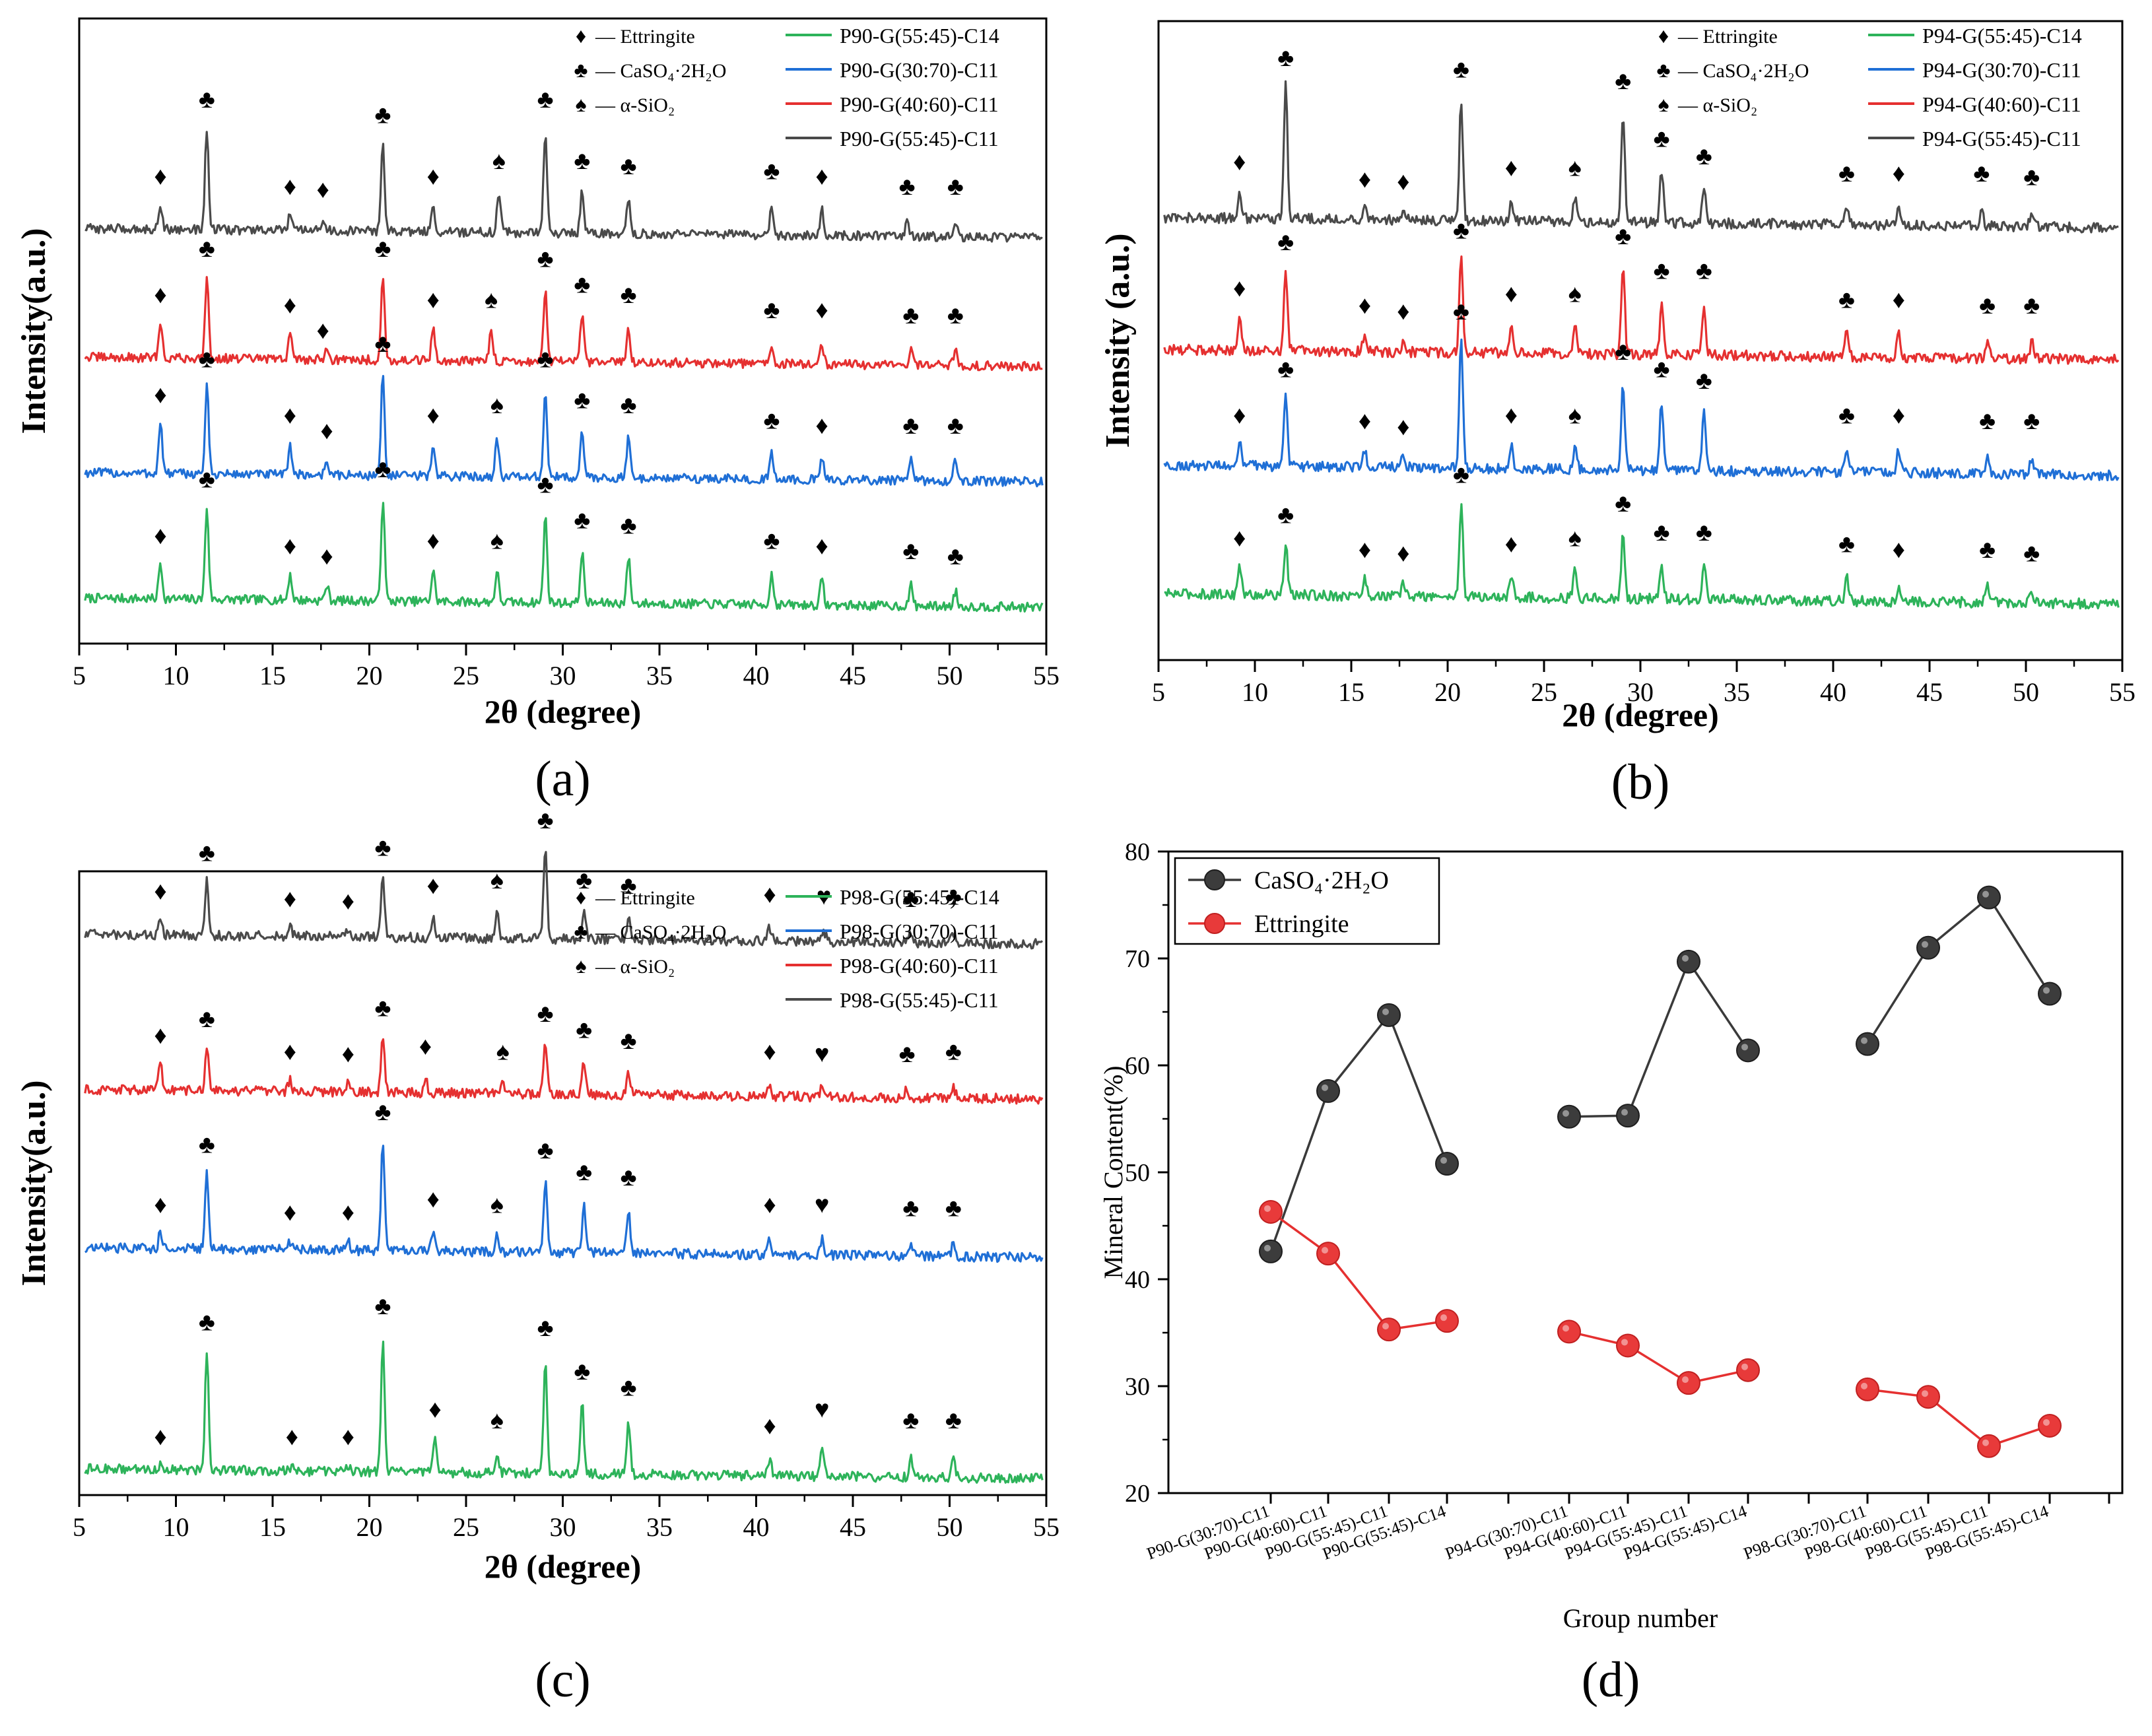 The image size is (2152, 1736). What do you see at coordinates (272, 675) in the screenshot?
I see `x-tick-label: 15` at bounding box center [272, 675].